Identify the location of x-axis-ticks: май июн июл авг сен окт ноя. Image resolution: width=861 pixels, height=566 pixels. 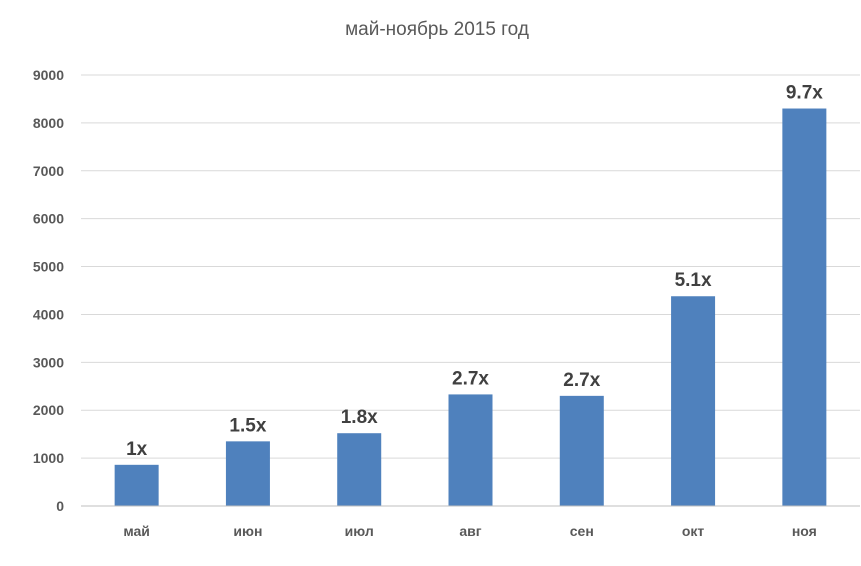
(470, 531).